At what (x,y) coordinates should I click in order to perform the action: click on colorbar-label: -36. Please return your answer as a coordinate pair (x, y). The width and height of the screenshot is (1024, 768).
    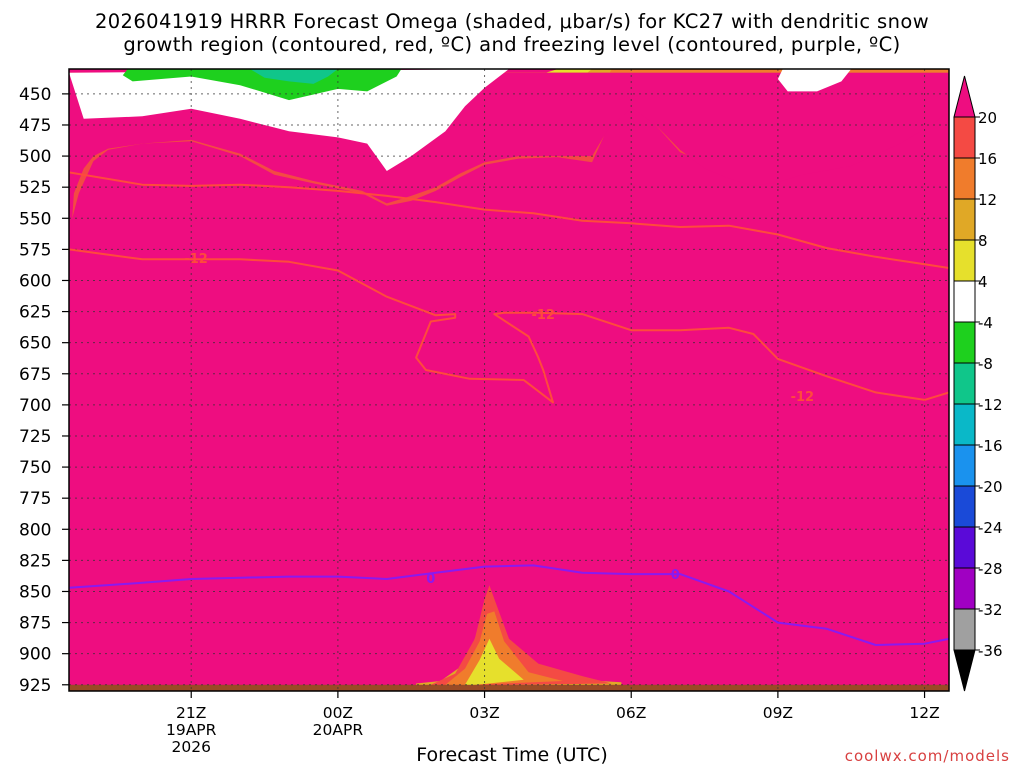
    Looking at the image, I should click on (990, 651).